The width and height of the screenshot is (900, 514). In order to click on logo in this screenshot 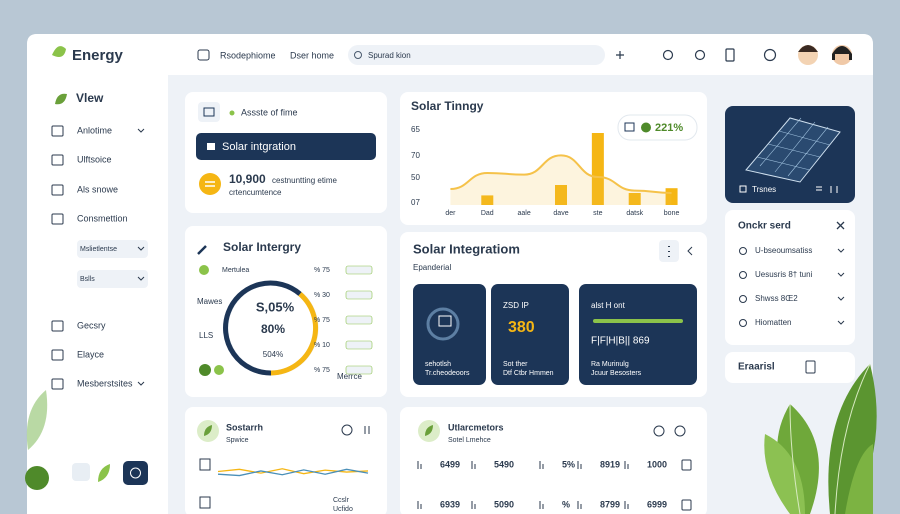, I will do `click(59, 51)`.